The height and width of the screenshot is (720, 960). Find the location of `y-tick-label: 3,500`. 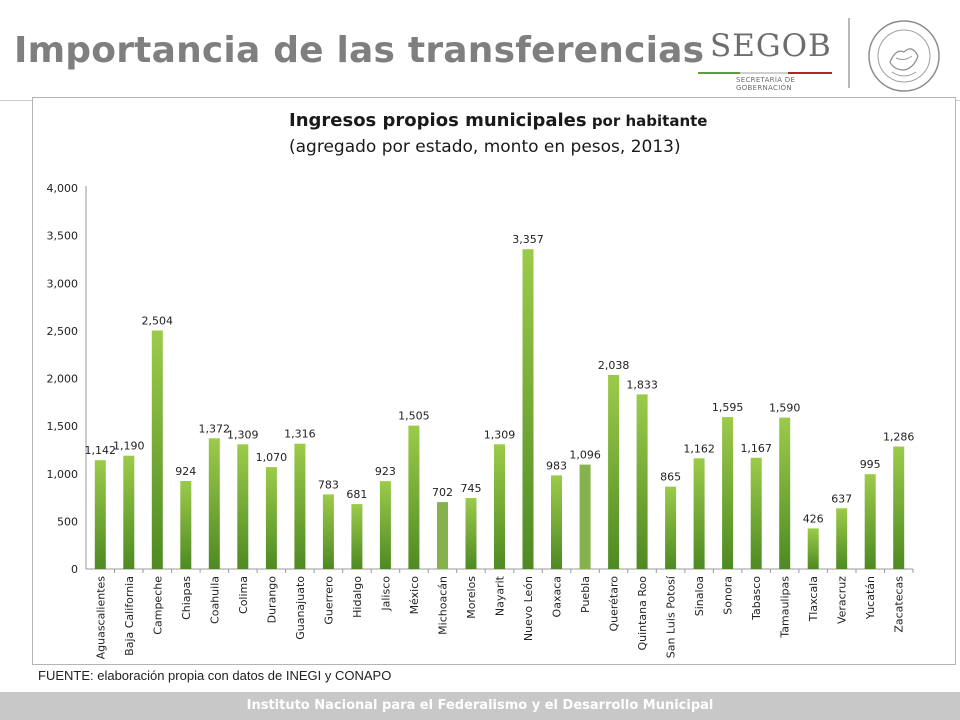

y-tick-label: 3,500 is located at coordinates (63, 236).